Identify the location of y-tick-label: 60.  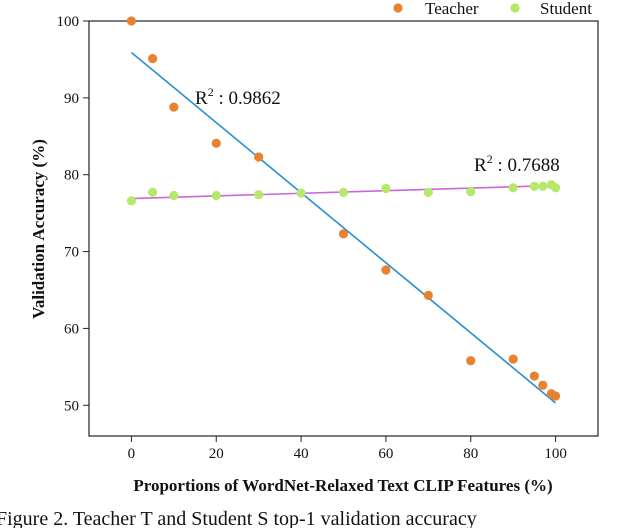
(71, 329).